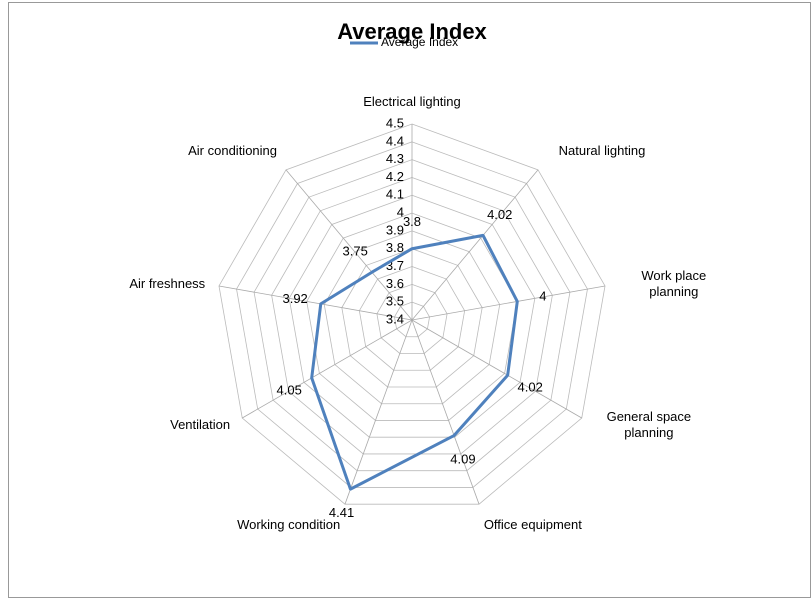 The height and width of the screenshot is (600, 812). I want to click on r-tick-label: 3.6, so click(395, 283).